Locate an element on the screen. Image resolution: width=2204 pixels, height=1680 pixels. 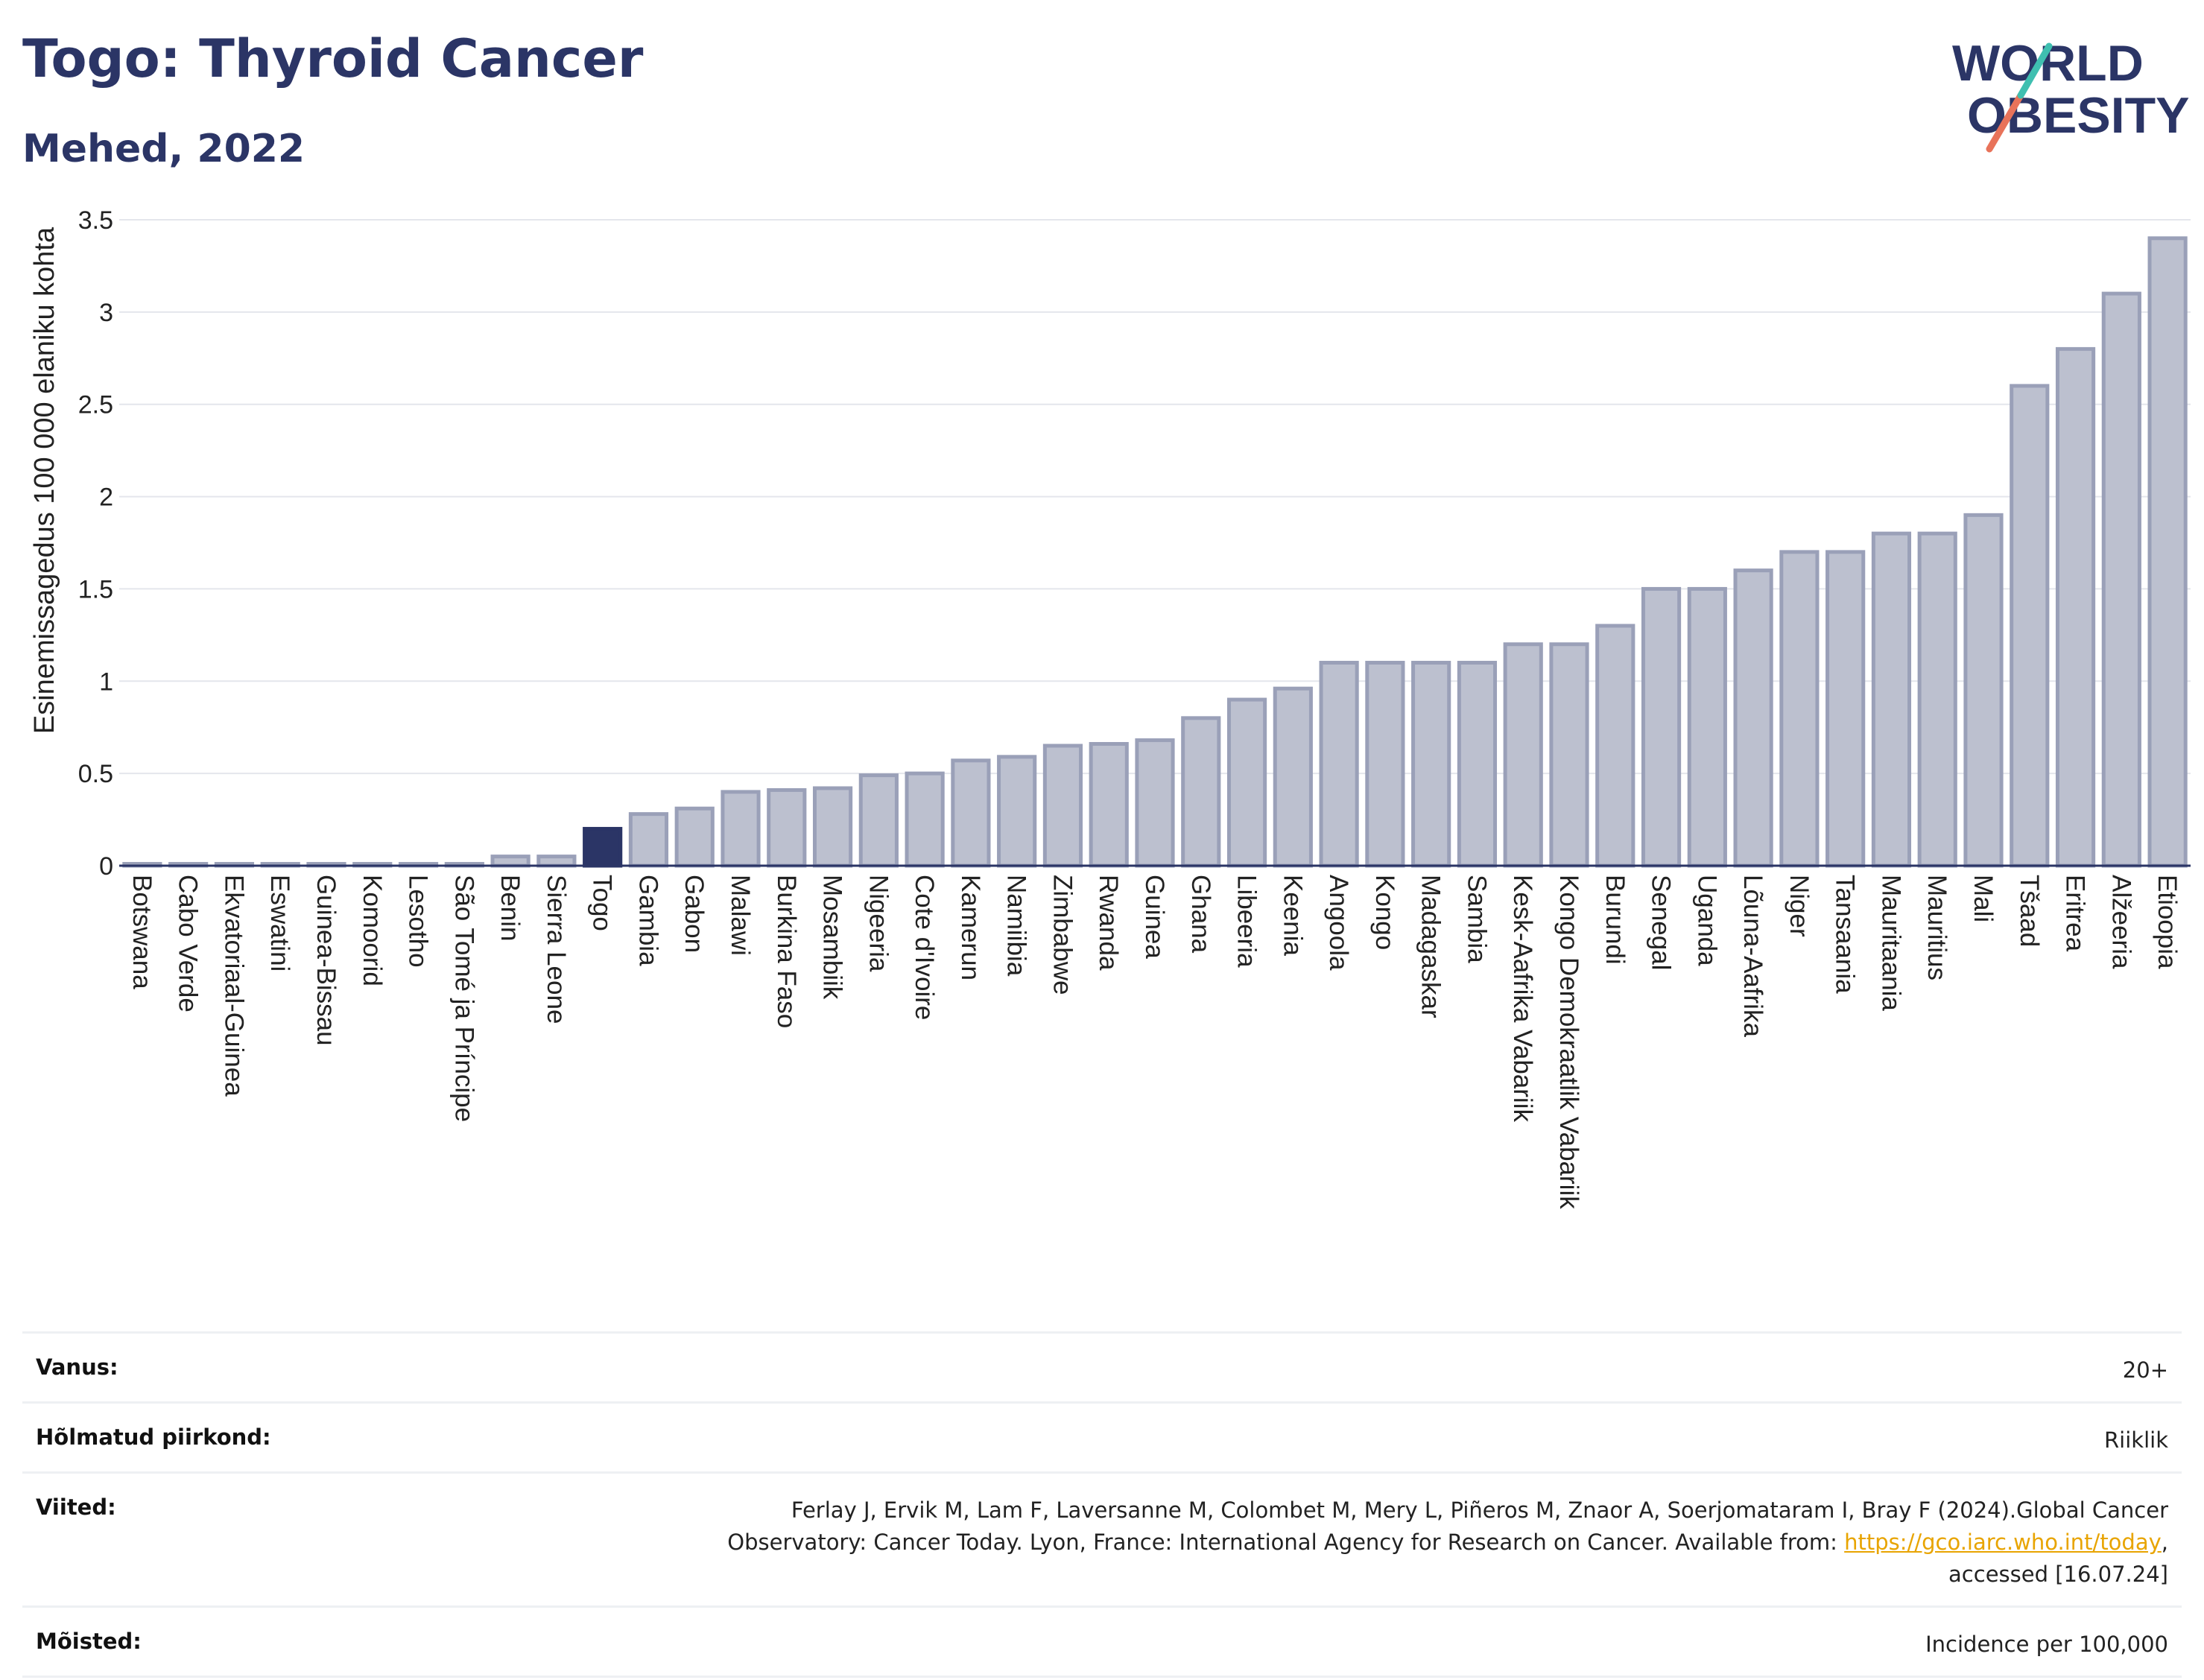
x-tick-label: Burkina Faso is located at coordinates (786, 951).